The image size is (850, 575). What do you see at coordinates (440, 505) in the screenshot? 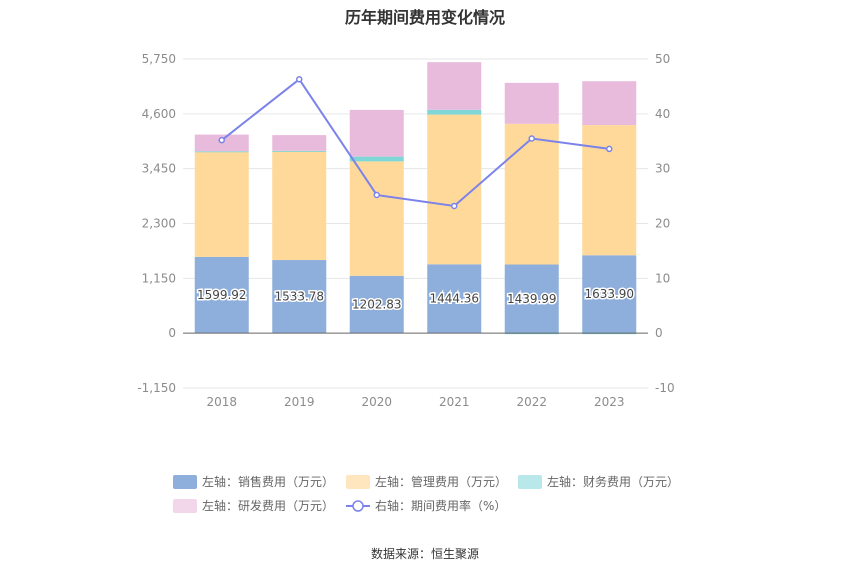
I see `legend-label: 右轴：期间费用率（%）` at bounding box center [440, 505].